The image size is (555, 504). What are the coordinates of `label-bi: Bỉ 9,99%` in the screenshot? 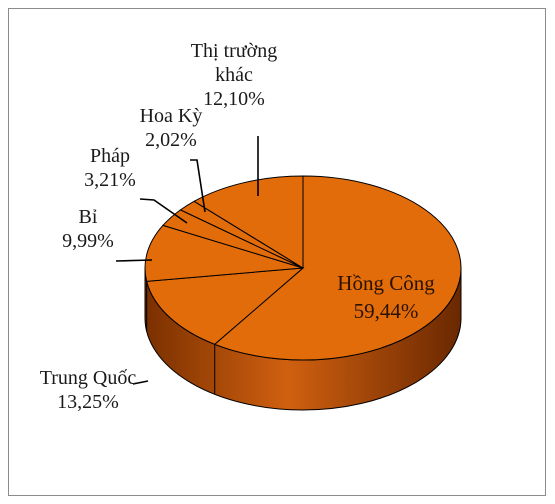 It's located at (88, 229).